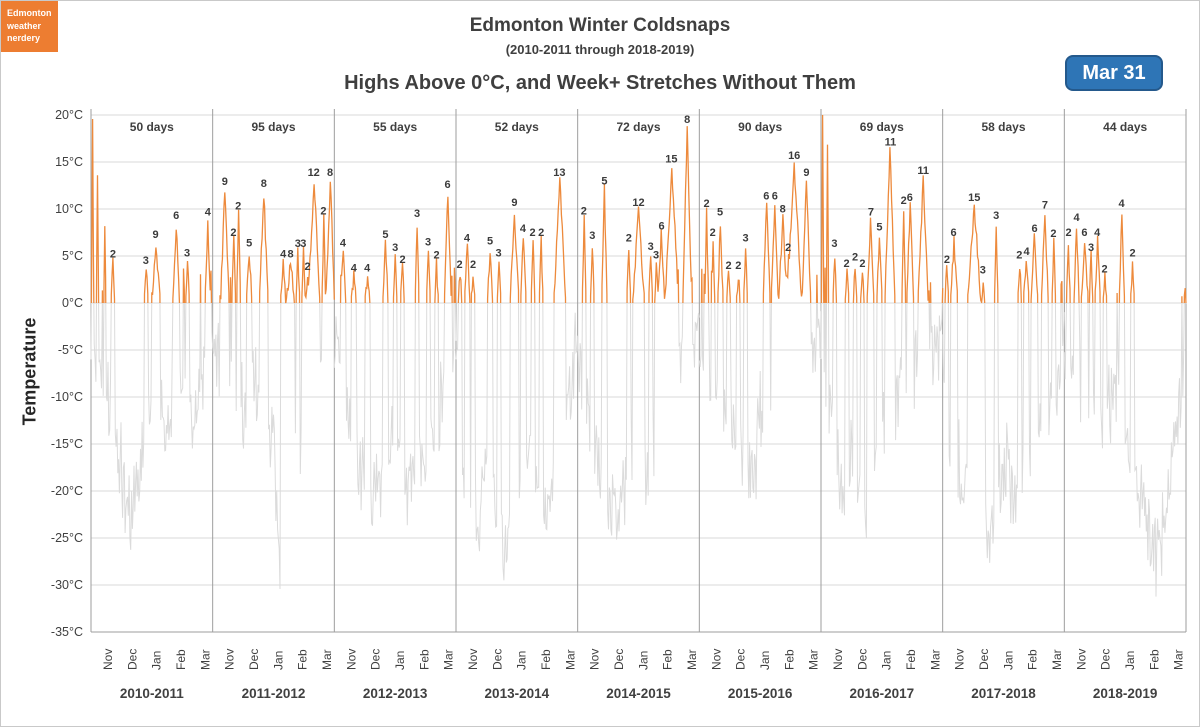 This screenshot has width=1200, height=727. I want to click on y-axis-title: Temperature, so click(29, 371).